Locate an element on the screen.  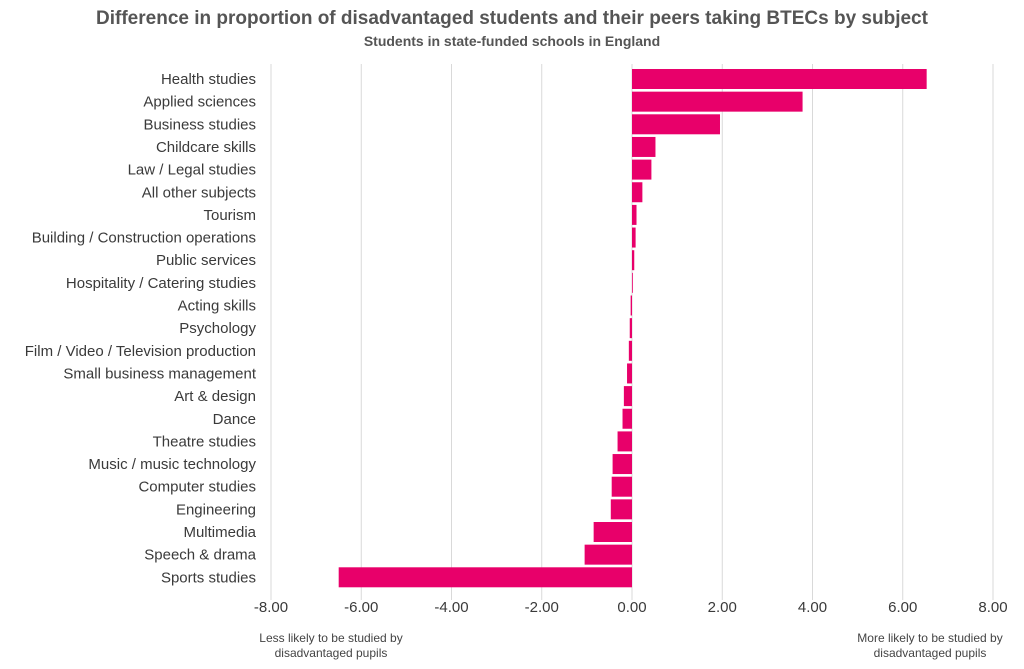
category-label: Multimedia is located at coordinates (219, 532).